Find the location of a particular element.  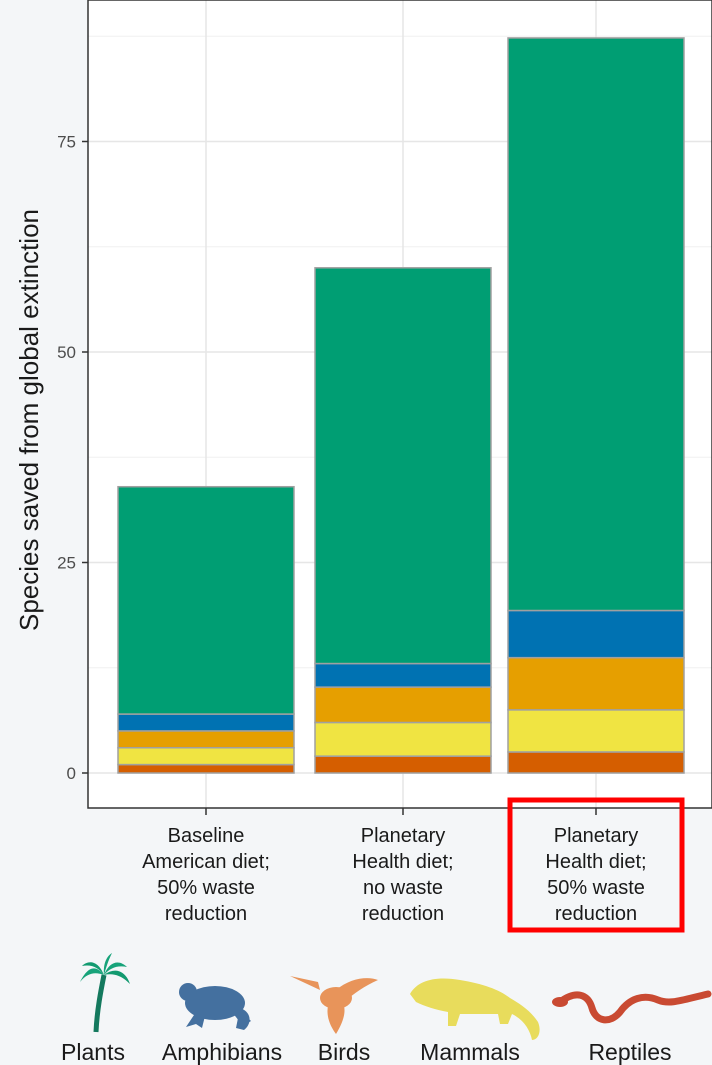

legend: Plants Amphibians Birds Mammals Reptiles is located at coordinates (386, 1009).